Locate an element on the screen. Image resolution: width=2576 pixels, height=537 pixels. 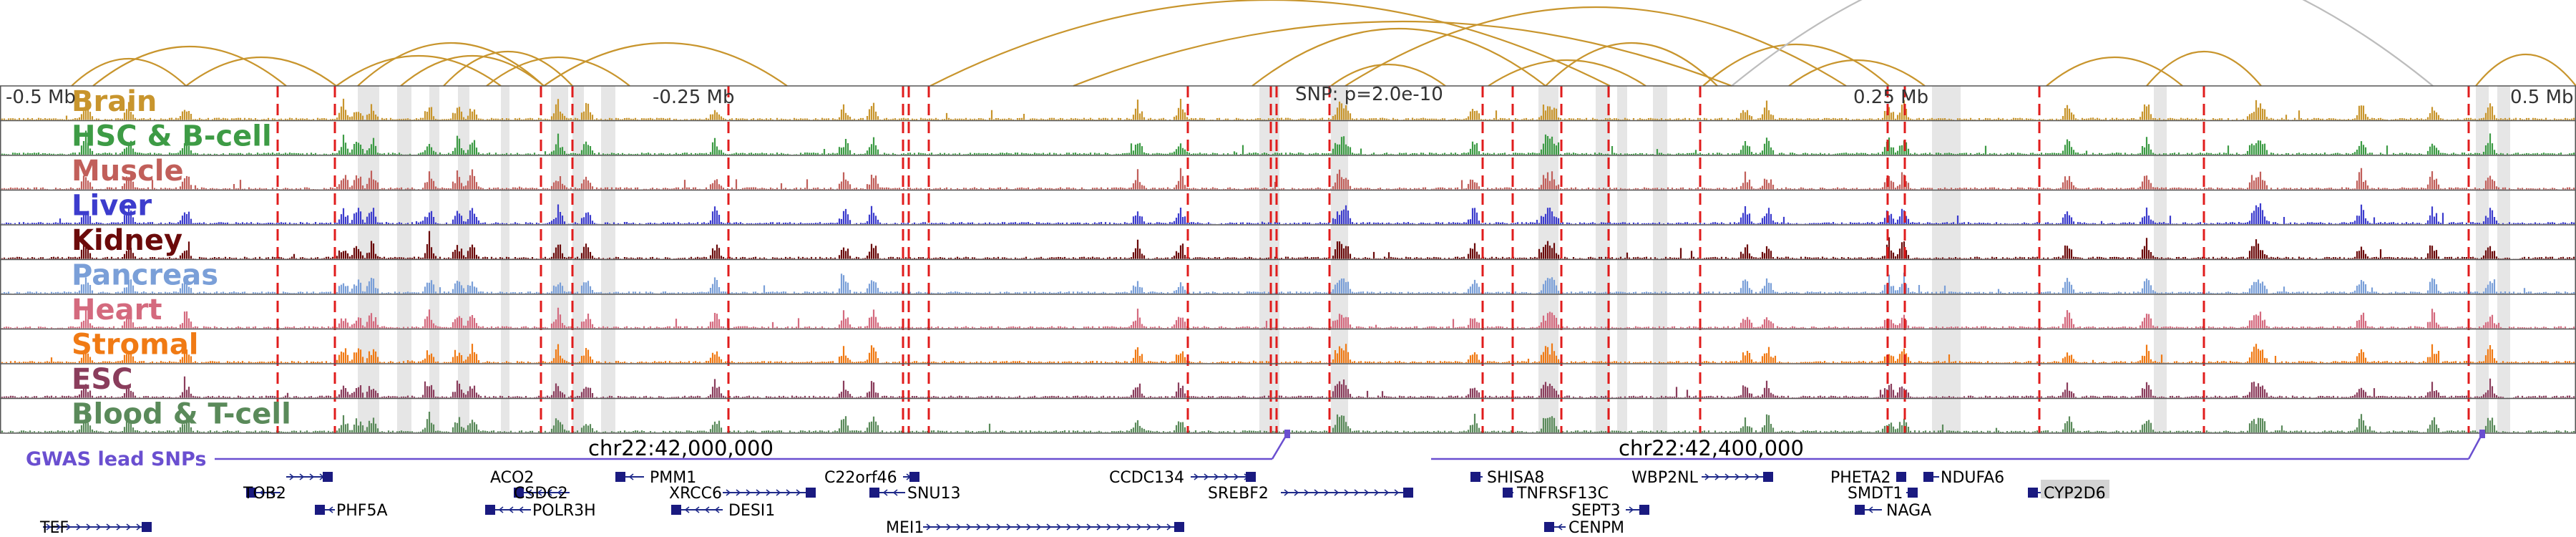
gene-sept3: SEPT3 is located at coordinates (1610, 511).